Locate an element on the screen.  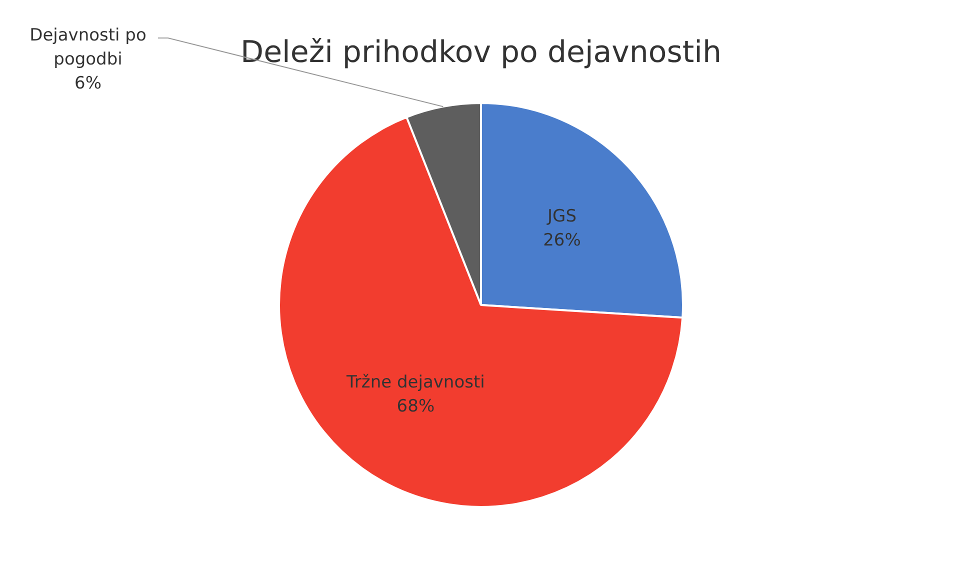
slice-label: Tržne dejavnosti is located at coordinates (415, 382).